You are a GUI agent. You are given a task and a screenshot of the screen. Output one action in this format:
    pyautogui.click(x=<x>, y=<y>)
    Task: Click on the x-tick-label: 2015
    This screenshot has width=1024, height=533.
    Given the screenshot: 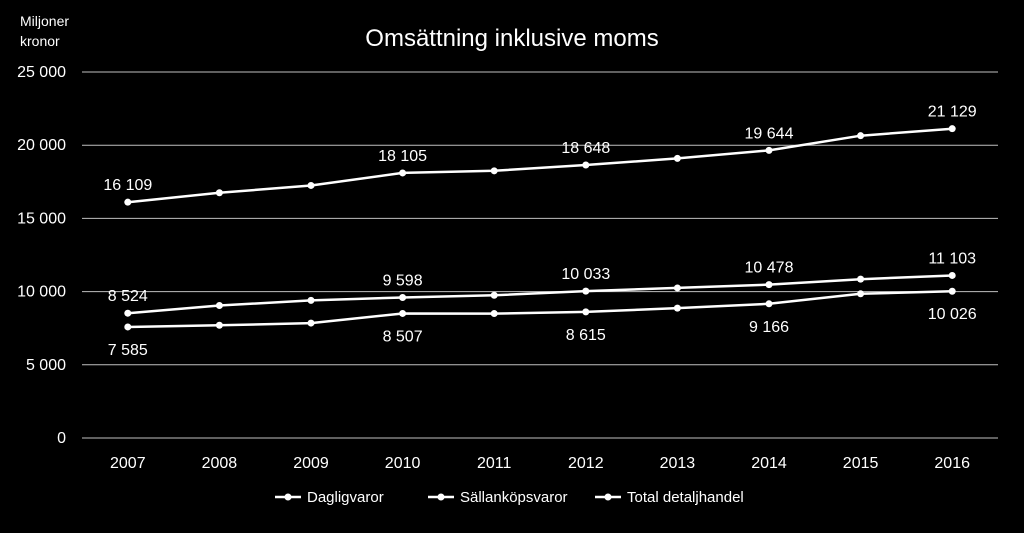 What is the action you would take?
    pyautogui.click(x=861, y=463)
    